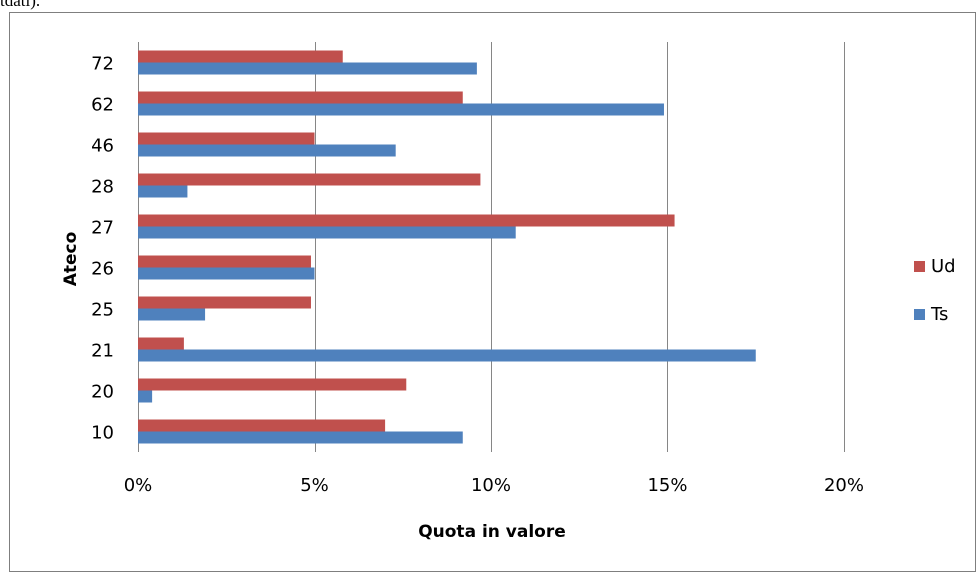  What do you see at coordinates (102, 249) in the screenshot?
I see `y-axis-ticks: 10 20 21 25 26 27 28 46 62 72` at bounding box center [102, 249].